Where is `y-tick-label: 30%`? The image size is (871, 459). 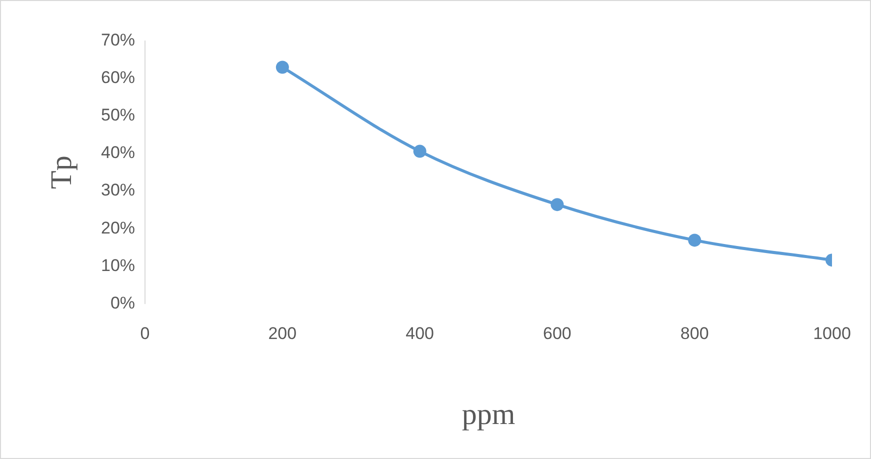
y-tick-label: 30% is located at coordinates (118, 190).